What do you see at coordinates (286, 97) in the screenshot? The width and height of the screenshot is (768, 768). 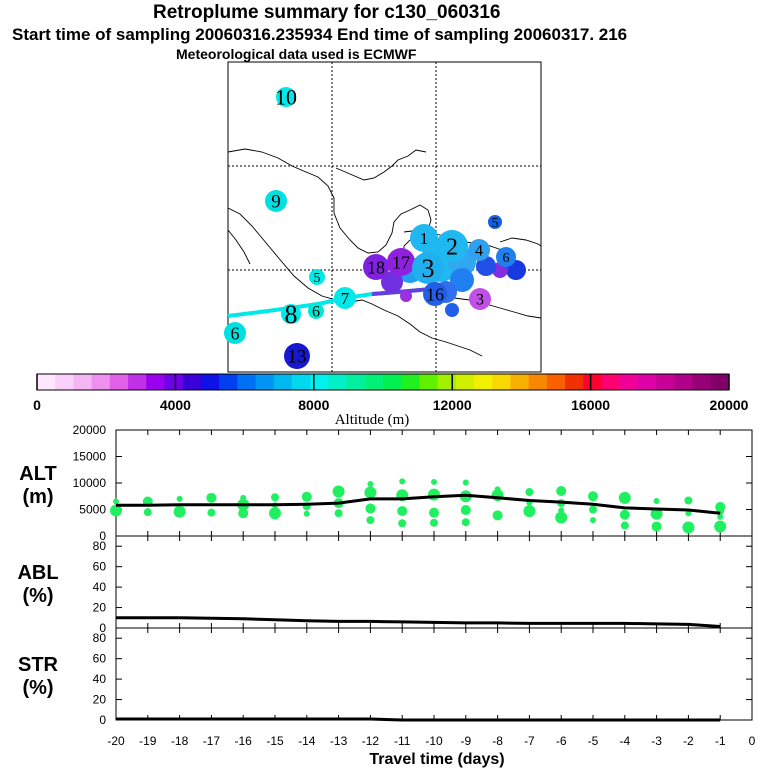 I see `trajectory-day-label: 10` at bounding box center [286, 97].